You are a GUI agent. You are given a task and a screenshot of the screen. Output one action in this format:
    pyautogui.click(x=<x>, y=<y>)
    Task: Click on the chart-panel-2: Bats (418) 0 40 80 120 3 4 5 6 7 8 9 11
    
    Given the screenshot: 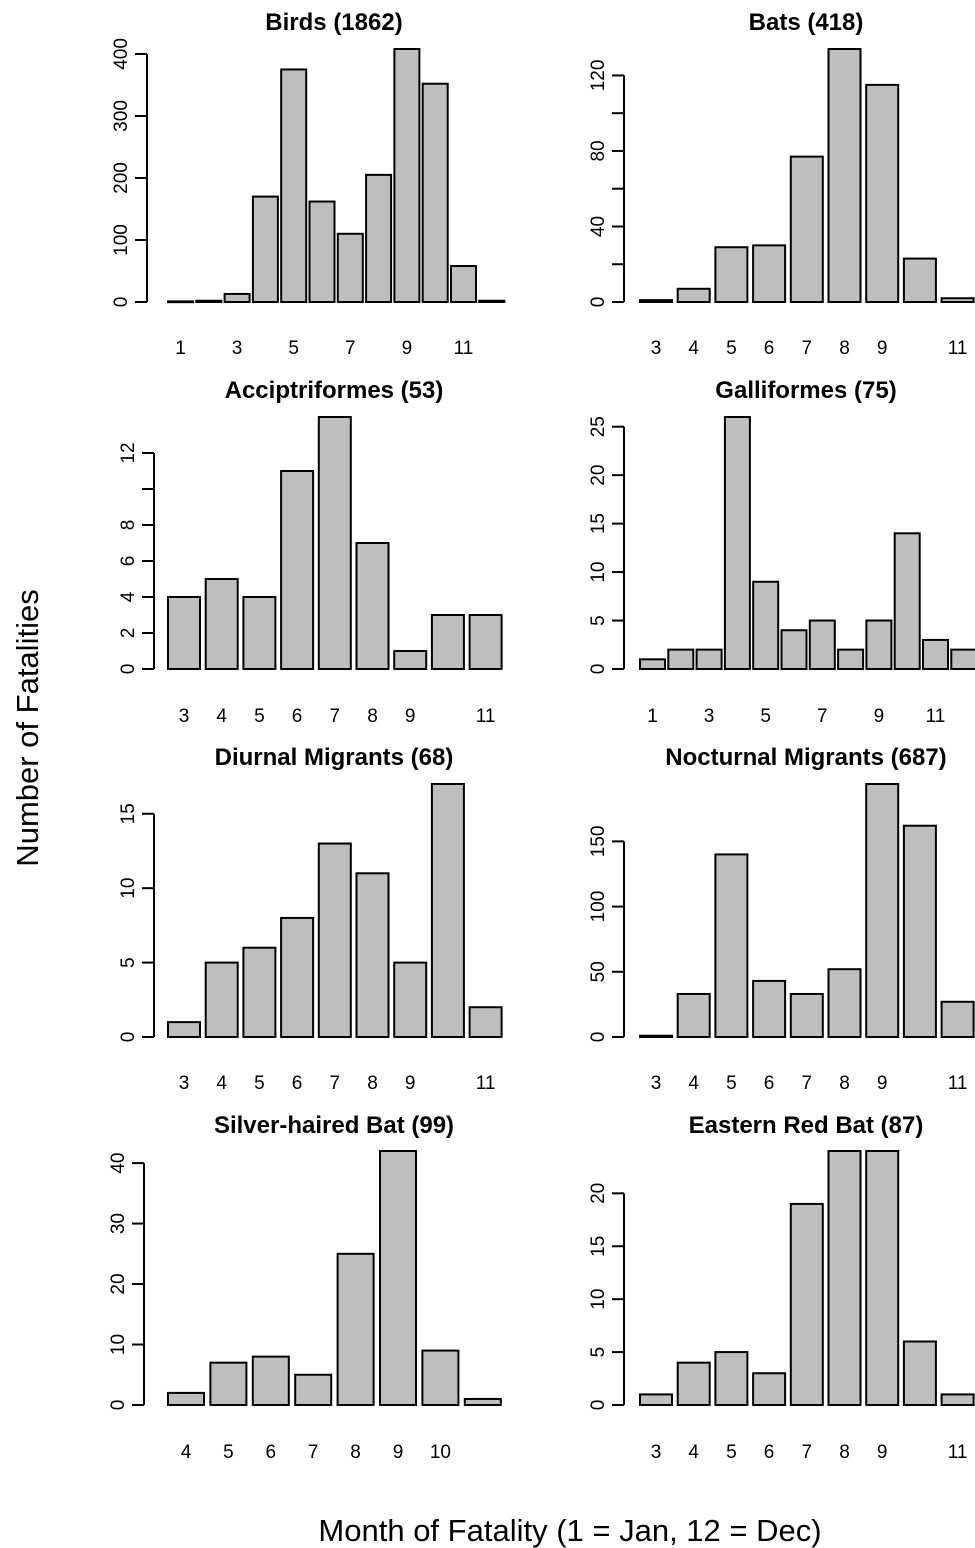 What is the action you would take?
    pyautogui.click(x=781, y=184)
    